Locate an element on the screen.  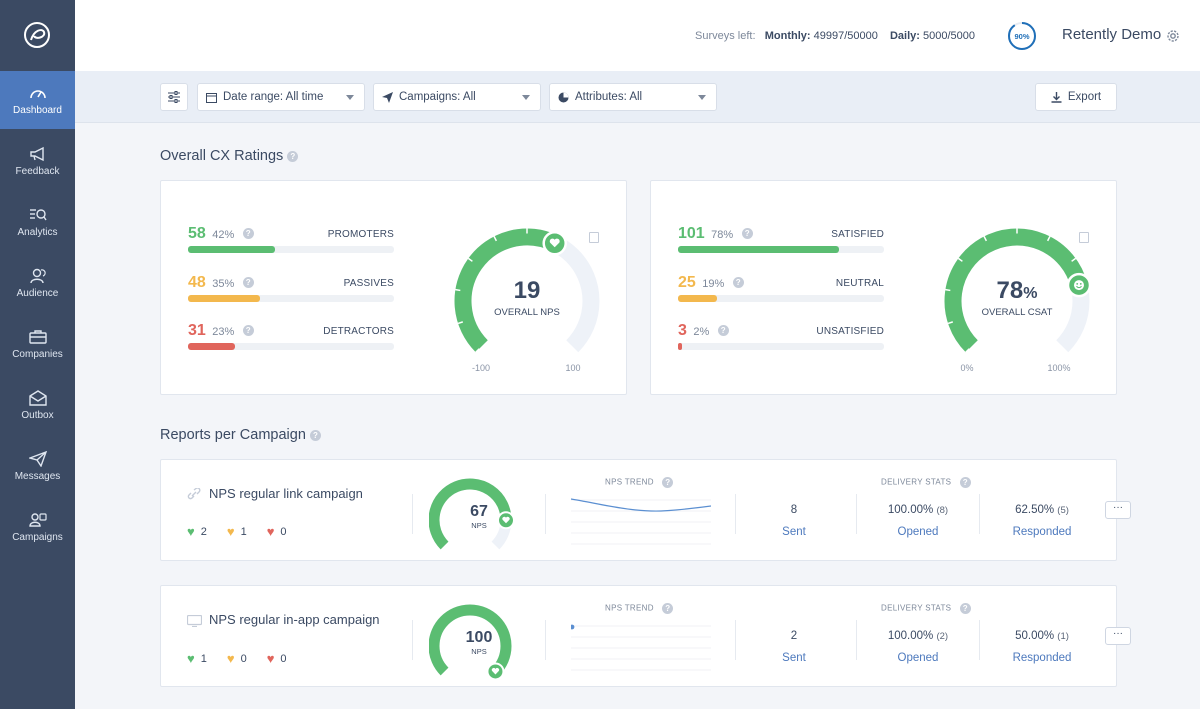
campaign-name: NPS regular link campaign is located at coordinates (286, 493).